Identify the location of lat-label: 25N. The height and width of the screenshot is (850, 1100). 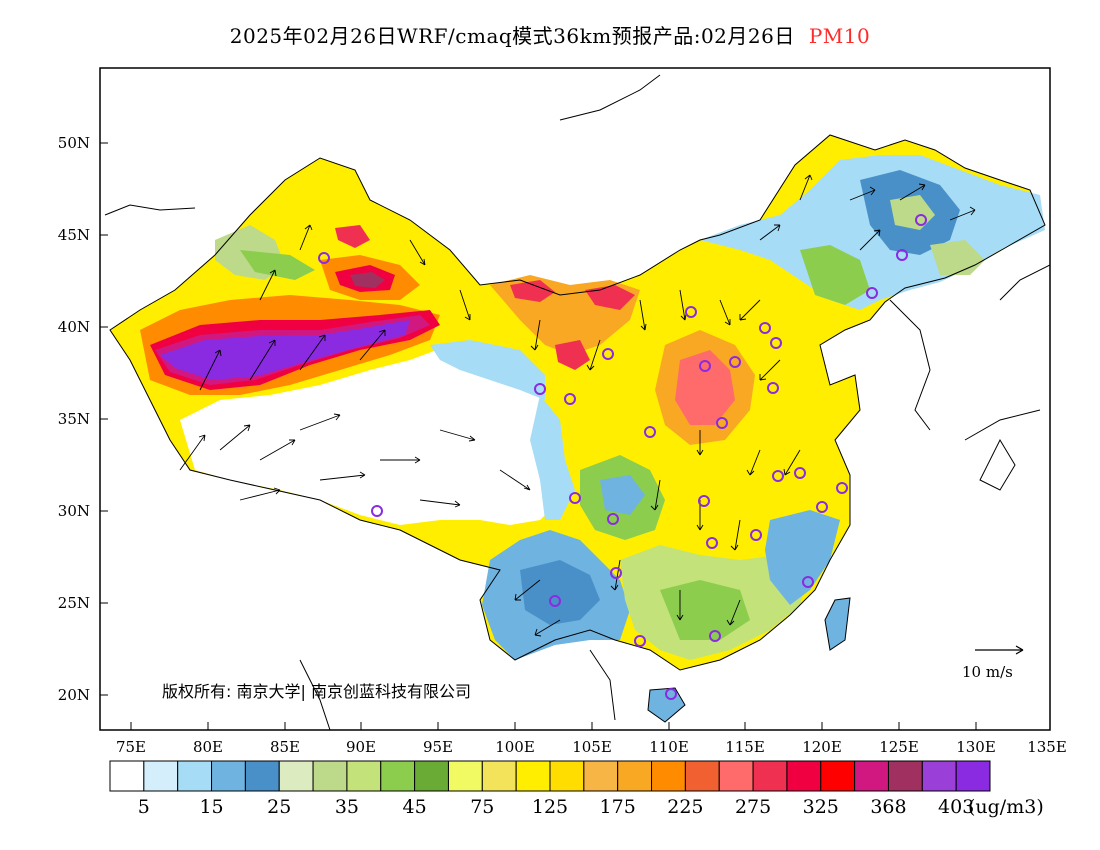
(74, 603).